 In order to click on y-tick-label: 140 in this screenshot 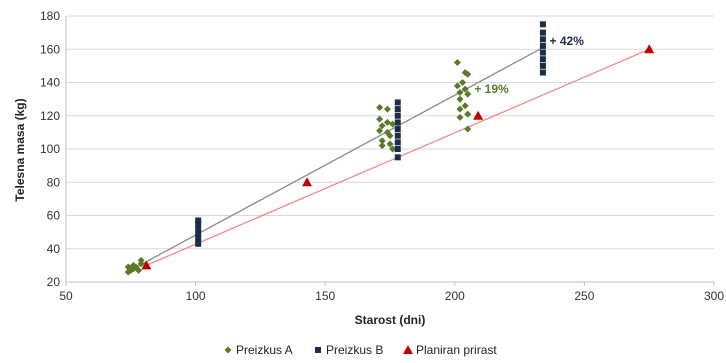, I will do `click(50, 83)`.